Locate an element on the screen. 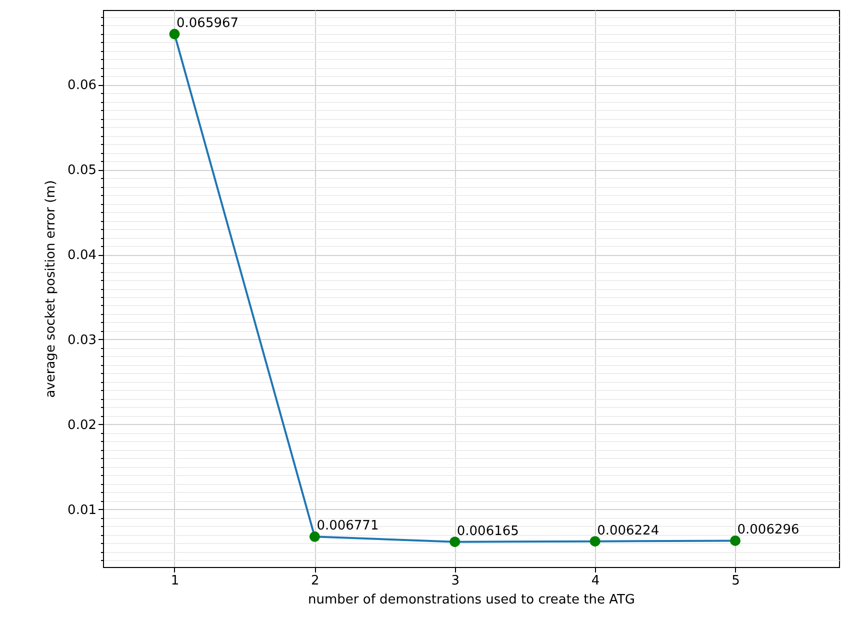 The height and width of the screenshot is (630, 841). data-label: 0.006224 is located at coordinates (628, 530).